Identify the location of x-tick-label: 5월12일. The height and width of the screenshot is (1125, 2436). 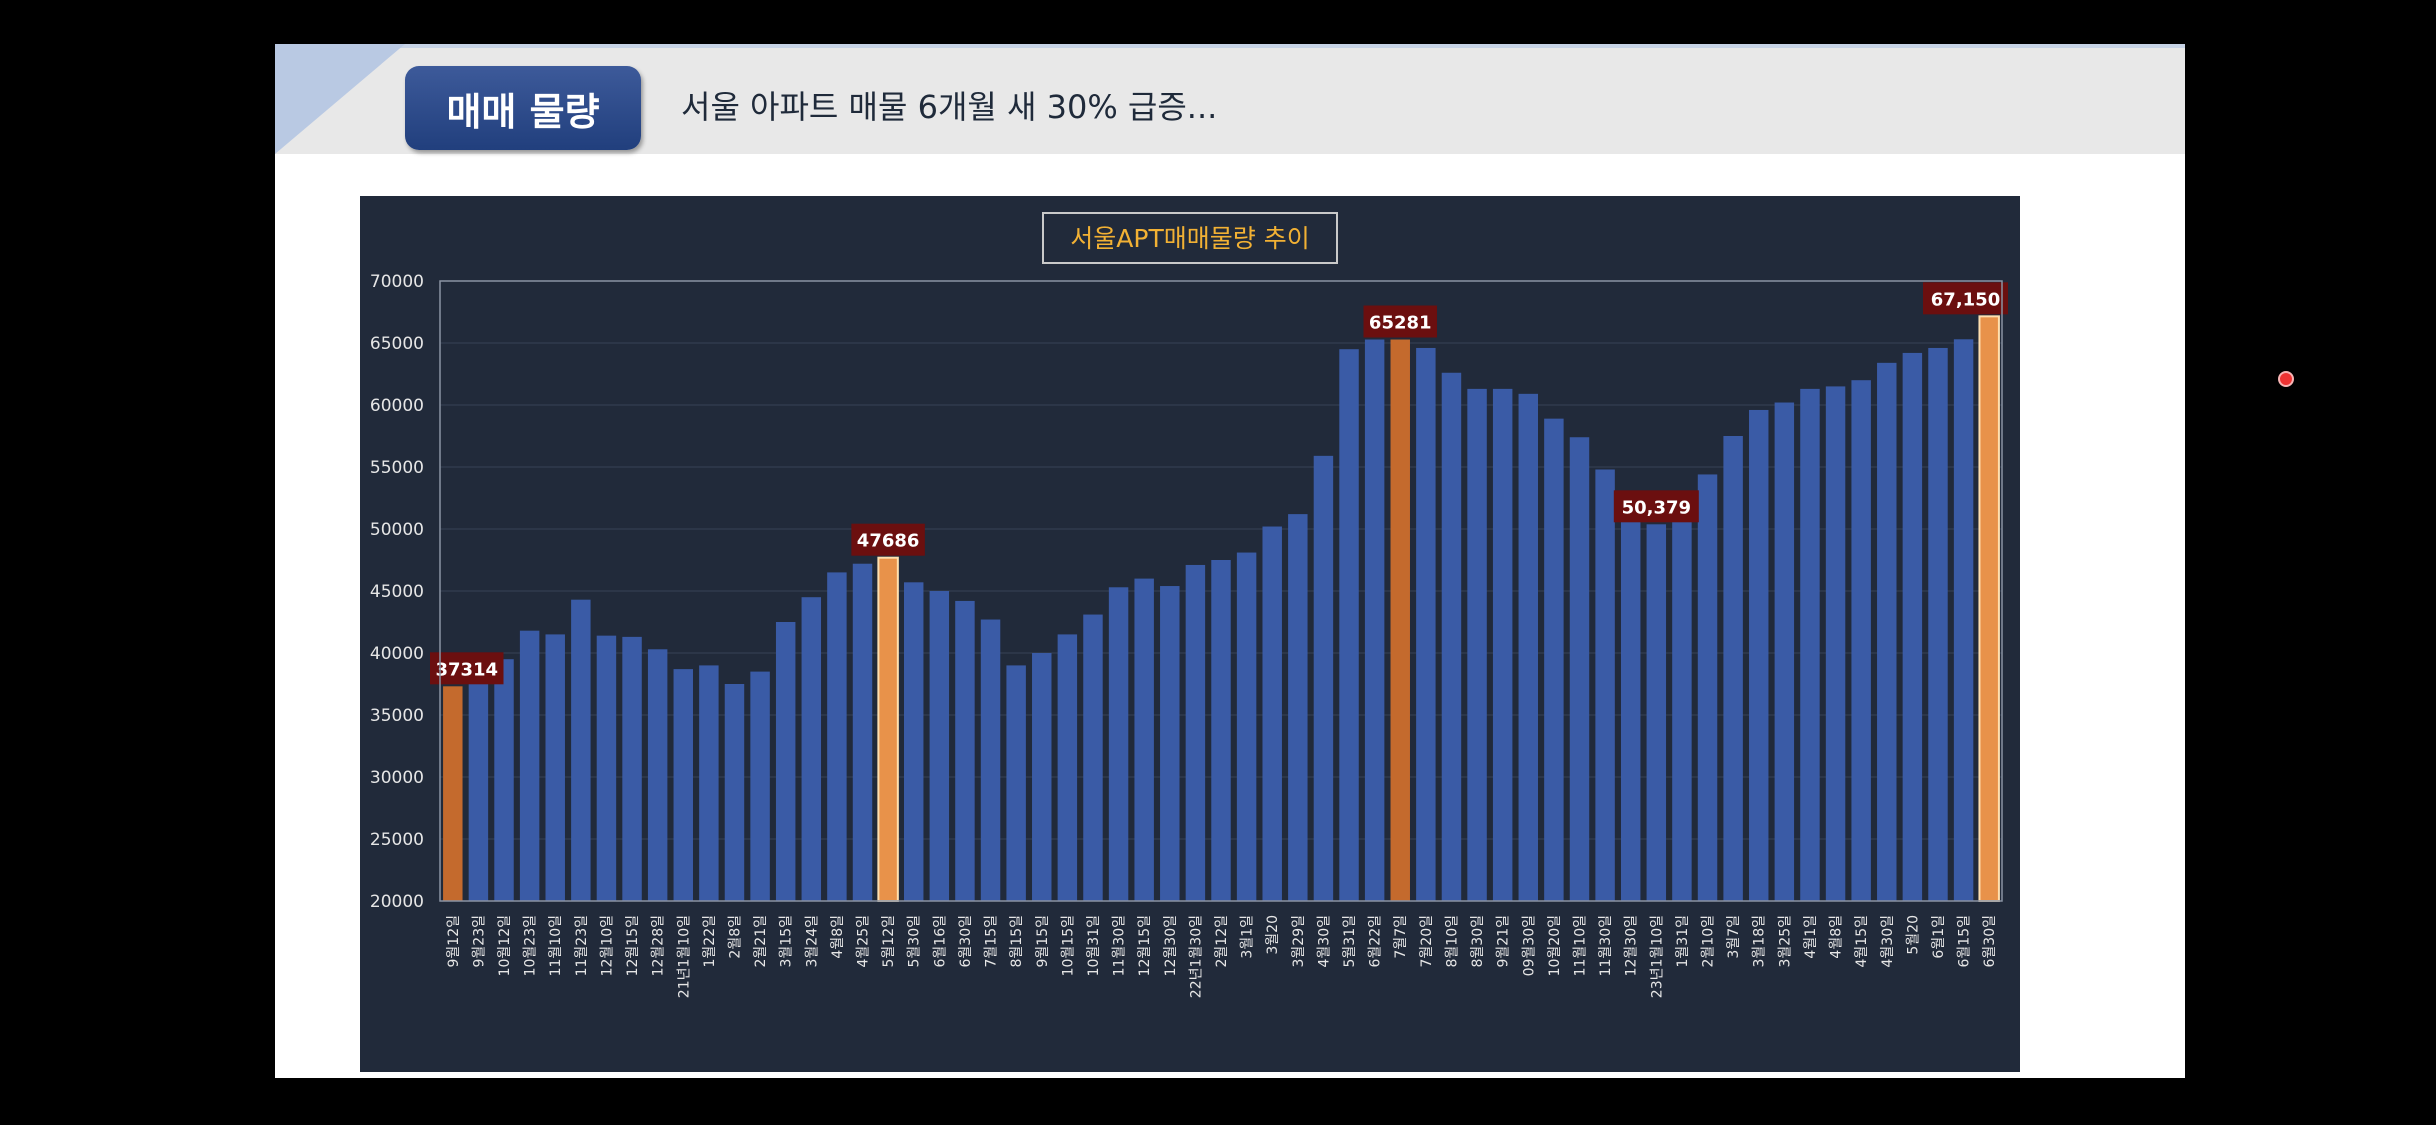
(889, 941).